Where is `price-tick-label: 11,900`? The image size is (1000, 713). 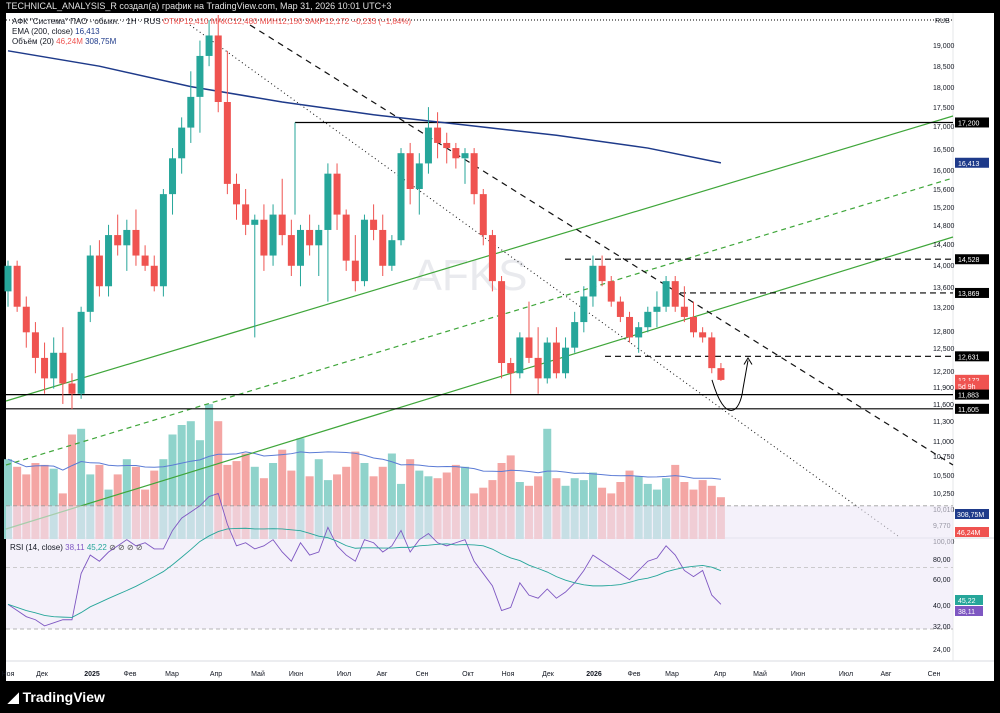
price-tick-label: 11,900 is located at coordinates (943, 388).